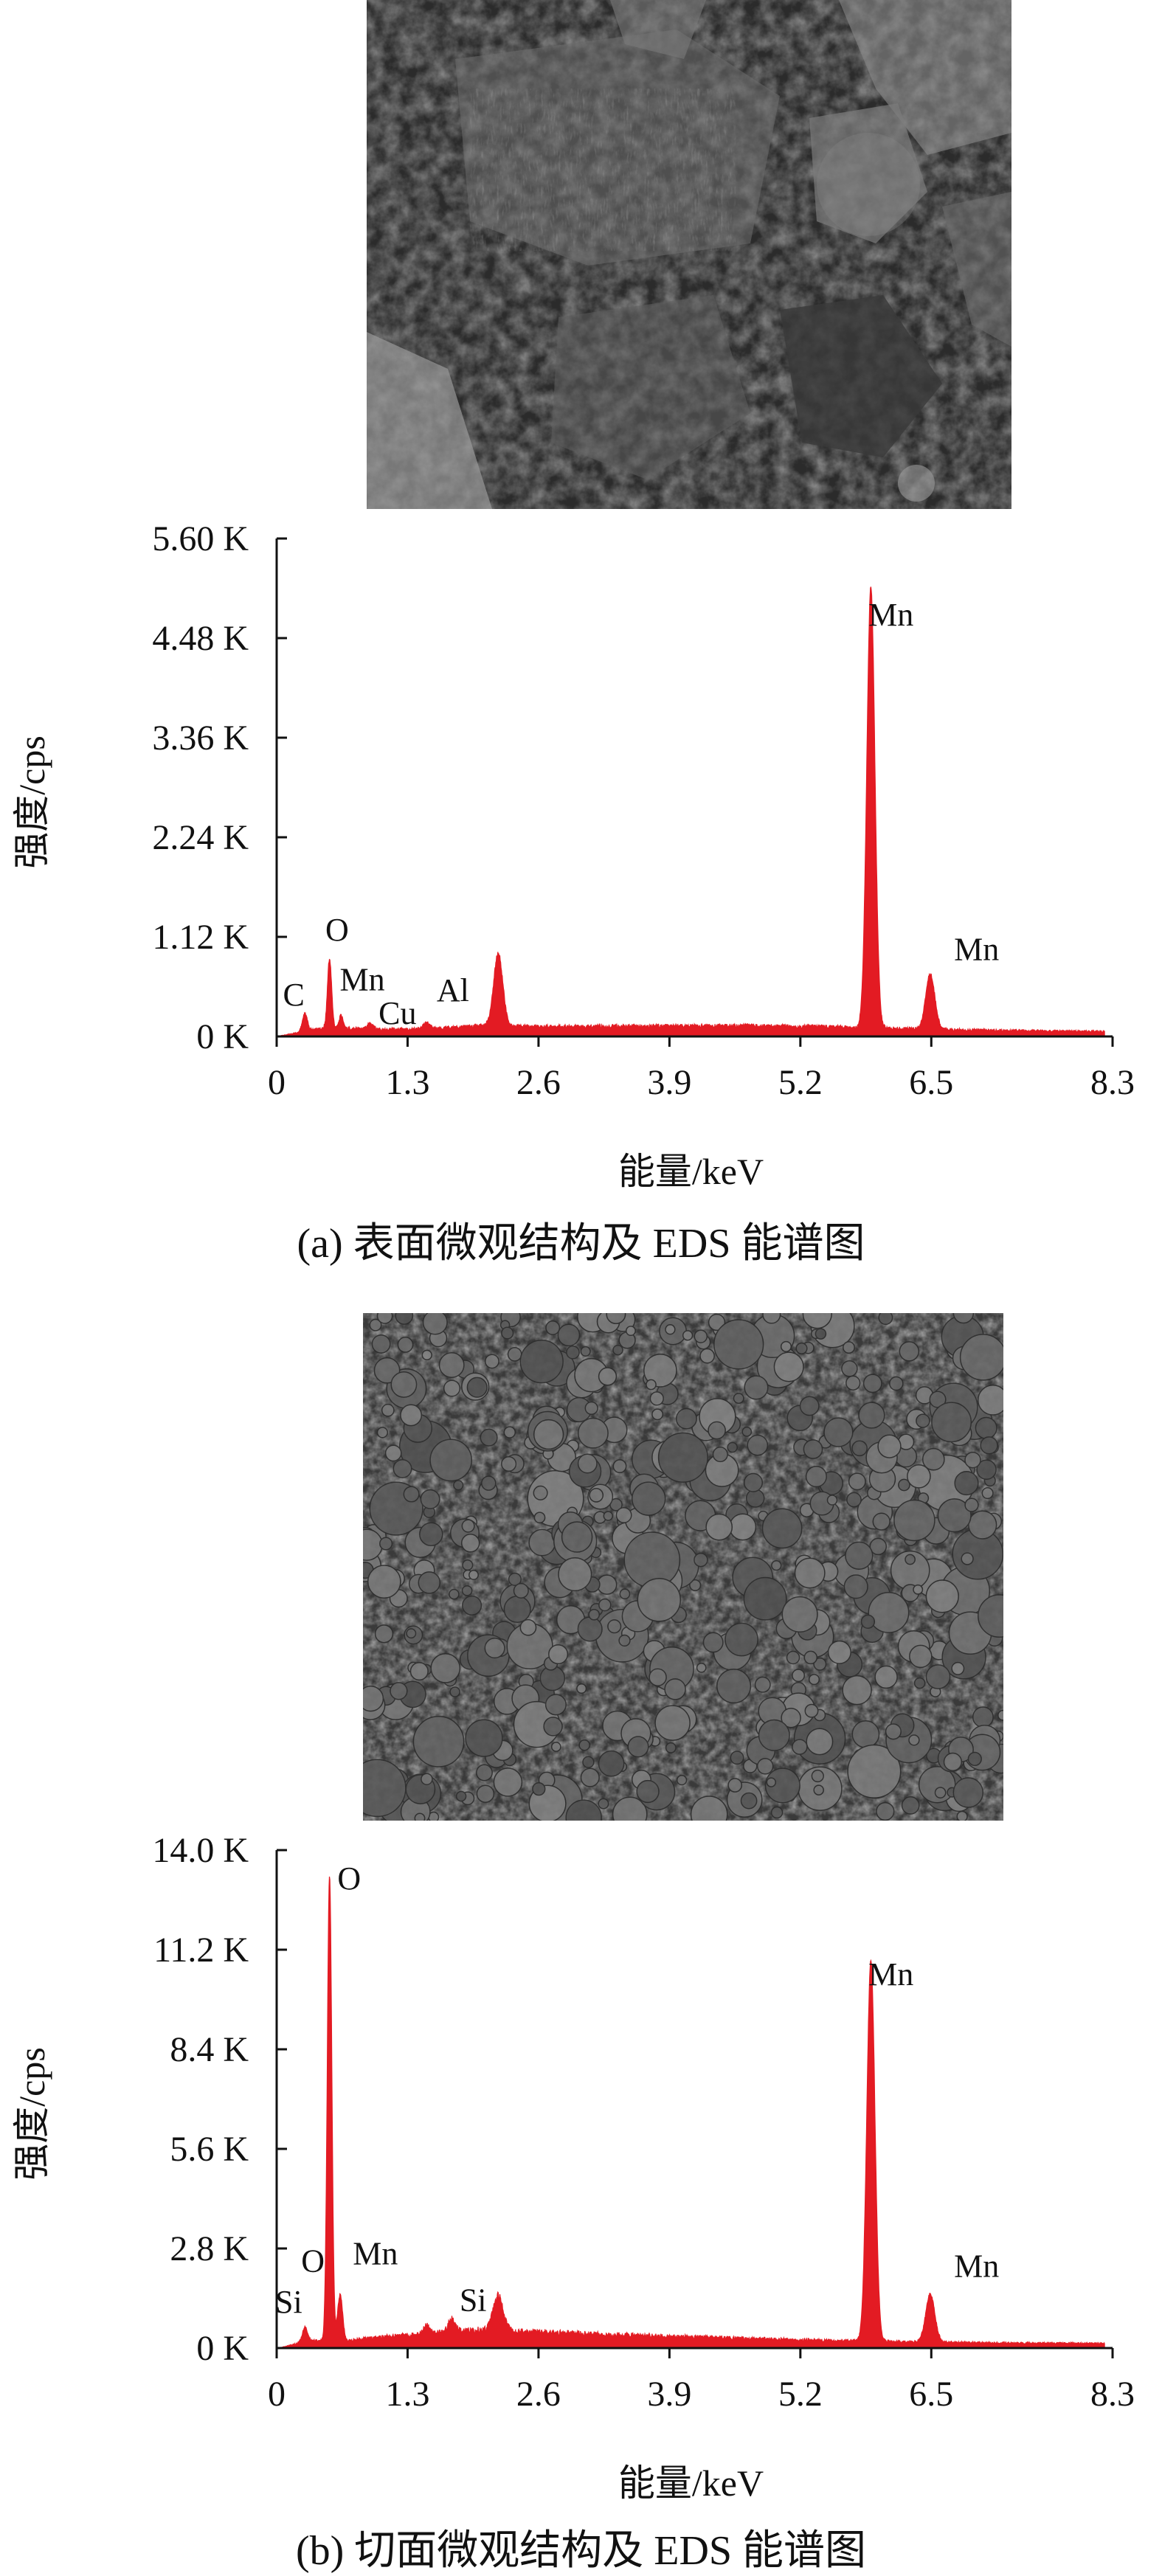 This screenshot has width=1162, height=2576. I want to click on y-tick-label: 2.8 K, so click(209, 2249).